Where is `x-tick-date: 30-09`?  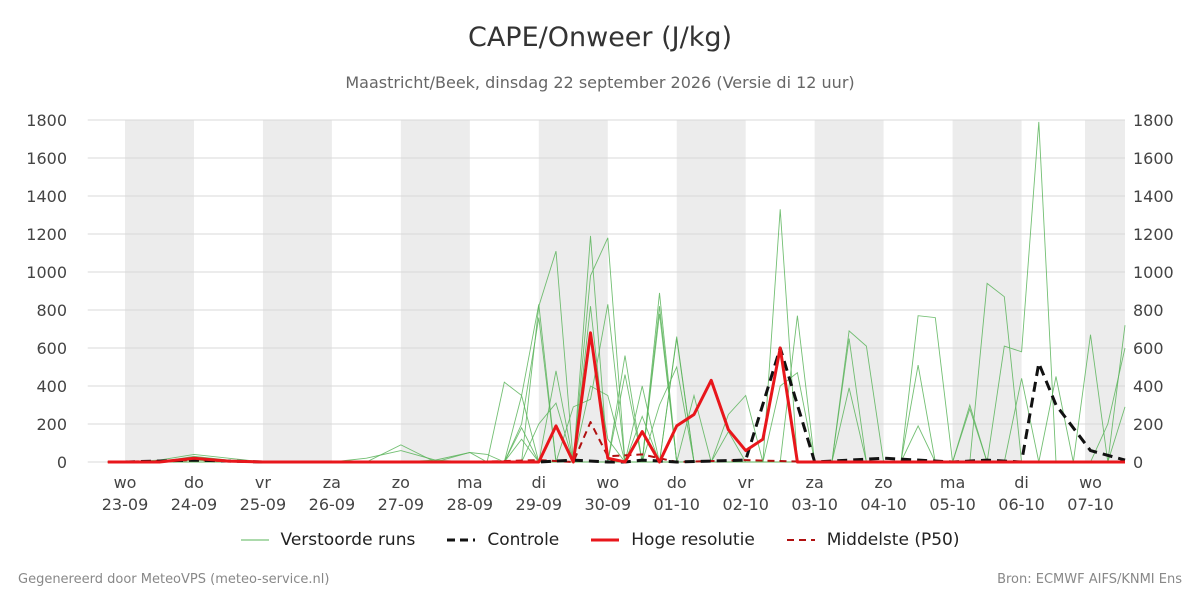
x-tick-date: 30-09 is located at coordinates (608, 504).